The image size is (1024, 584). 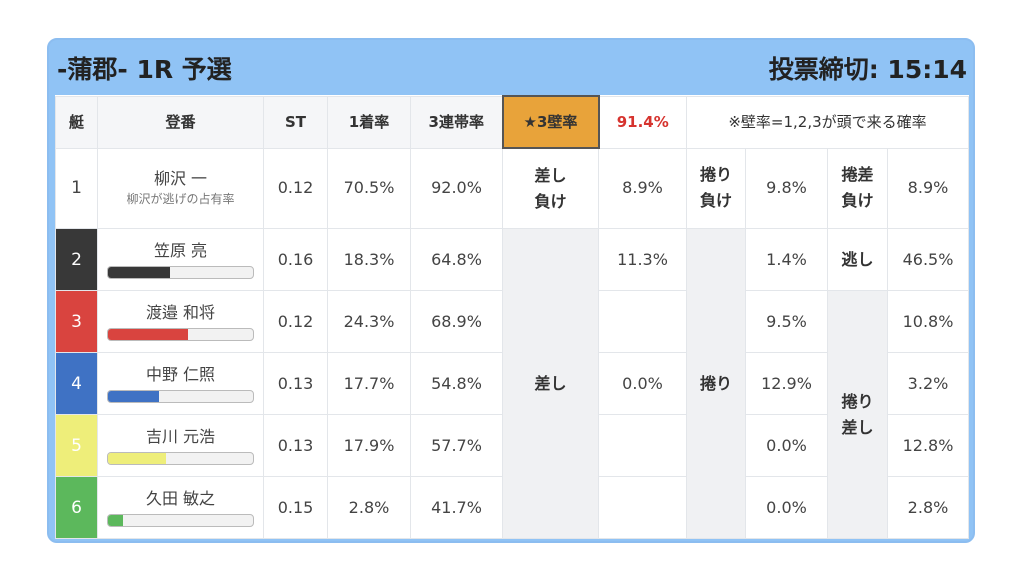 I want to click on cell: 中野 仁照, so click(x=180, y=383).